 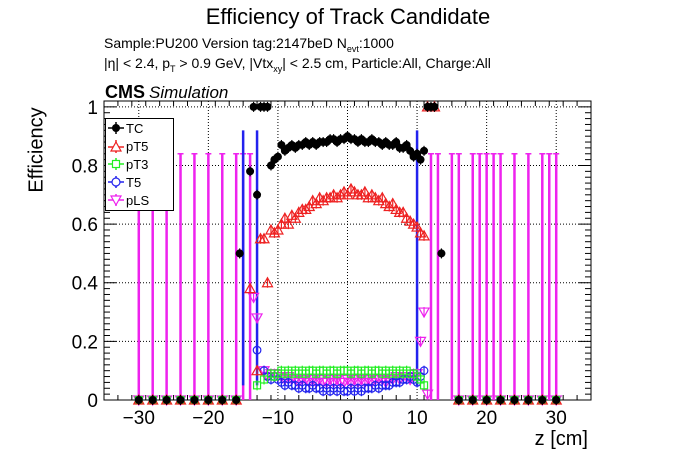 I want to click on legend-label-t5: T5, so click(x=134, y=182).